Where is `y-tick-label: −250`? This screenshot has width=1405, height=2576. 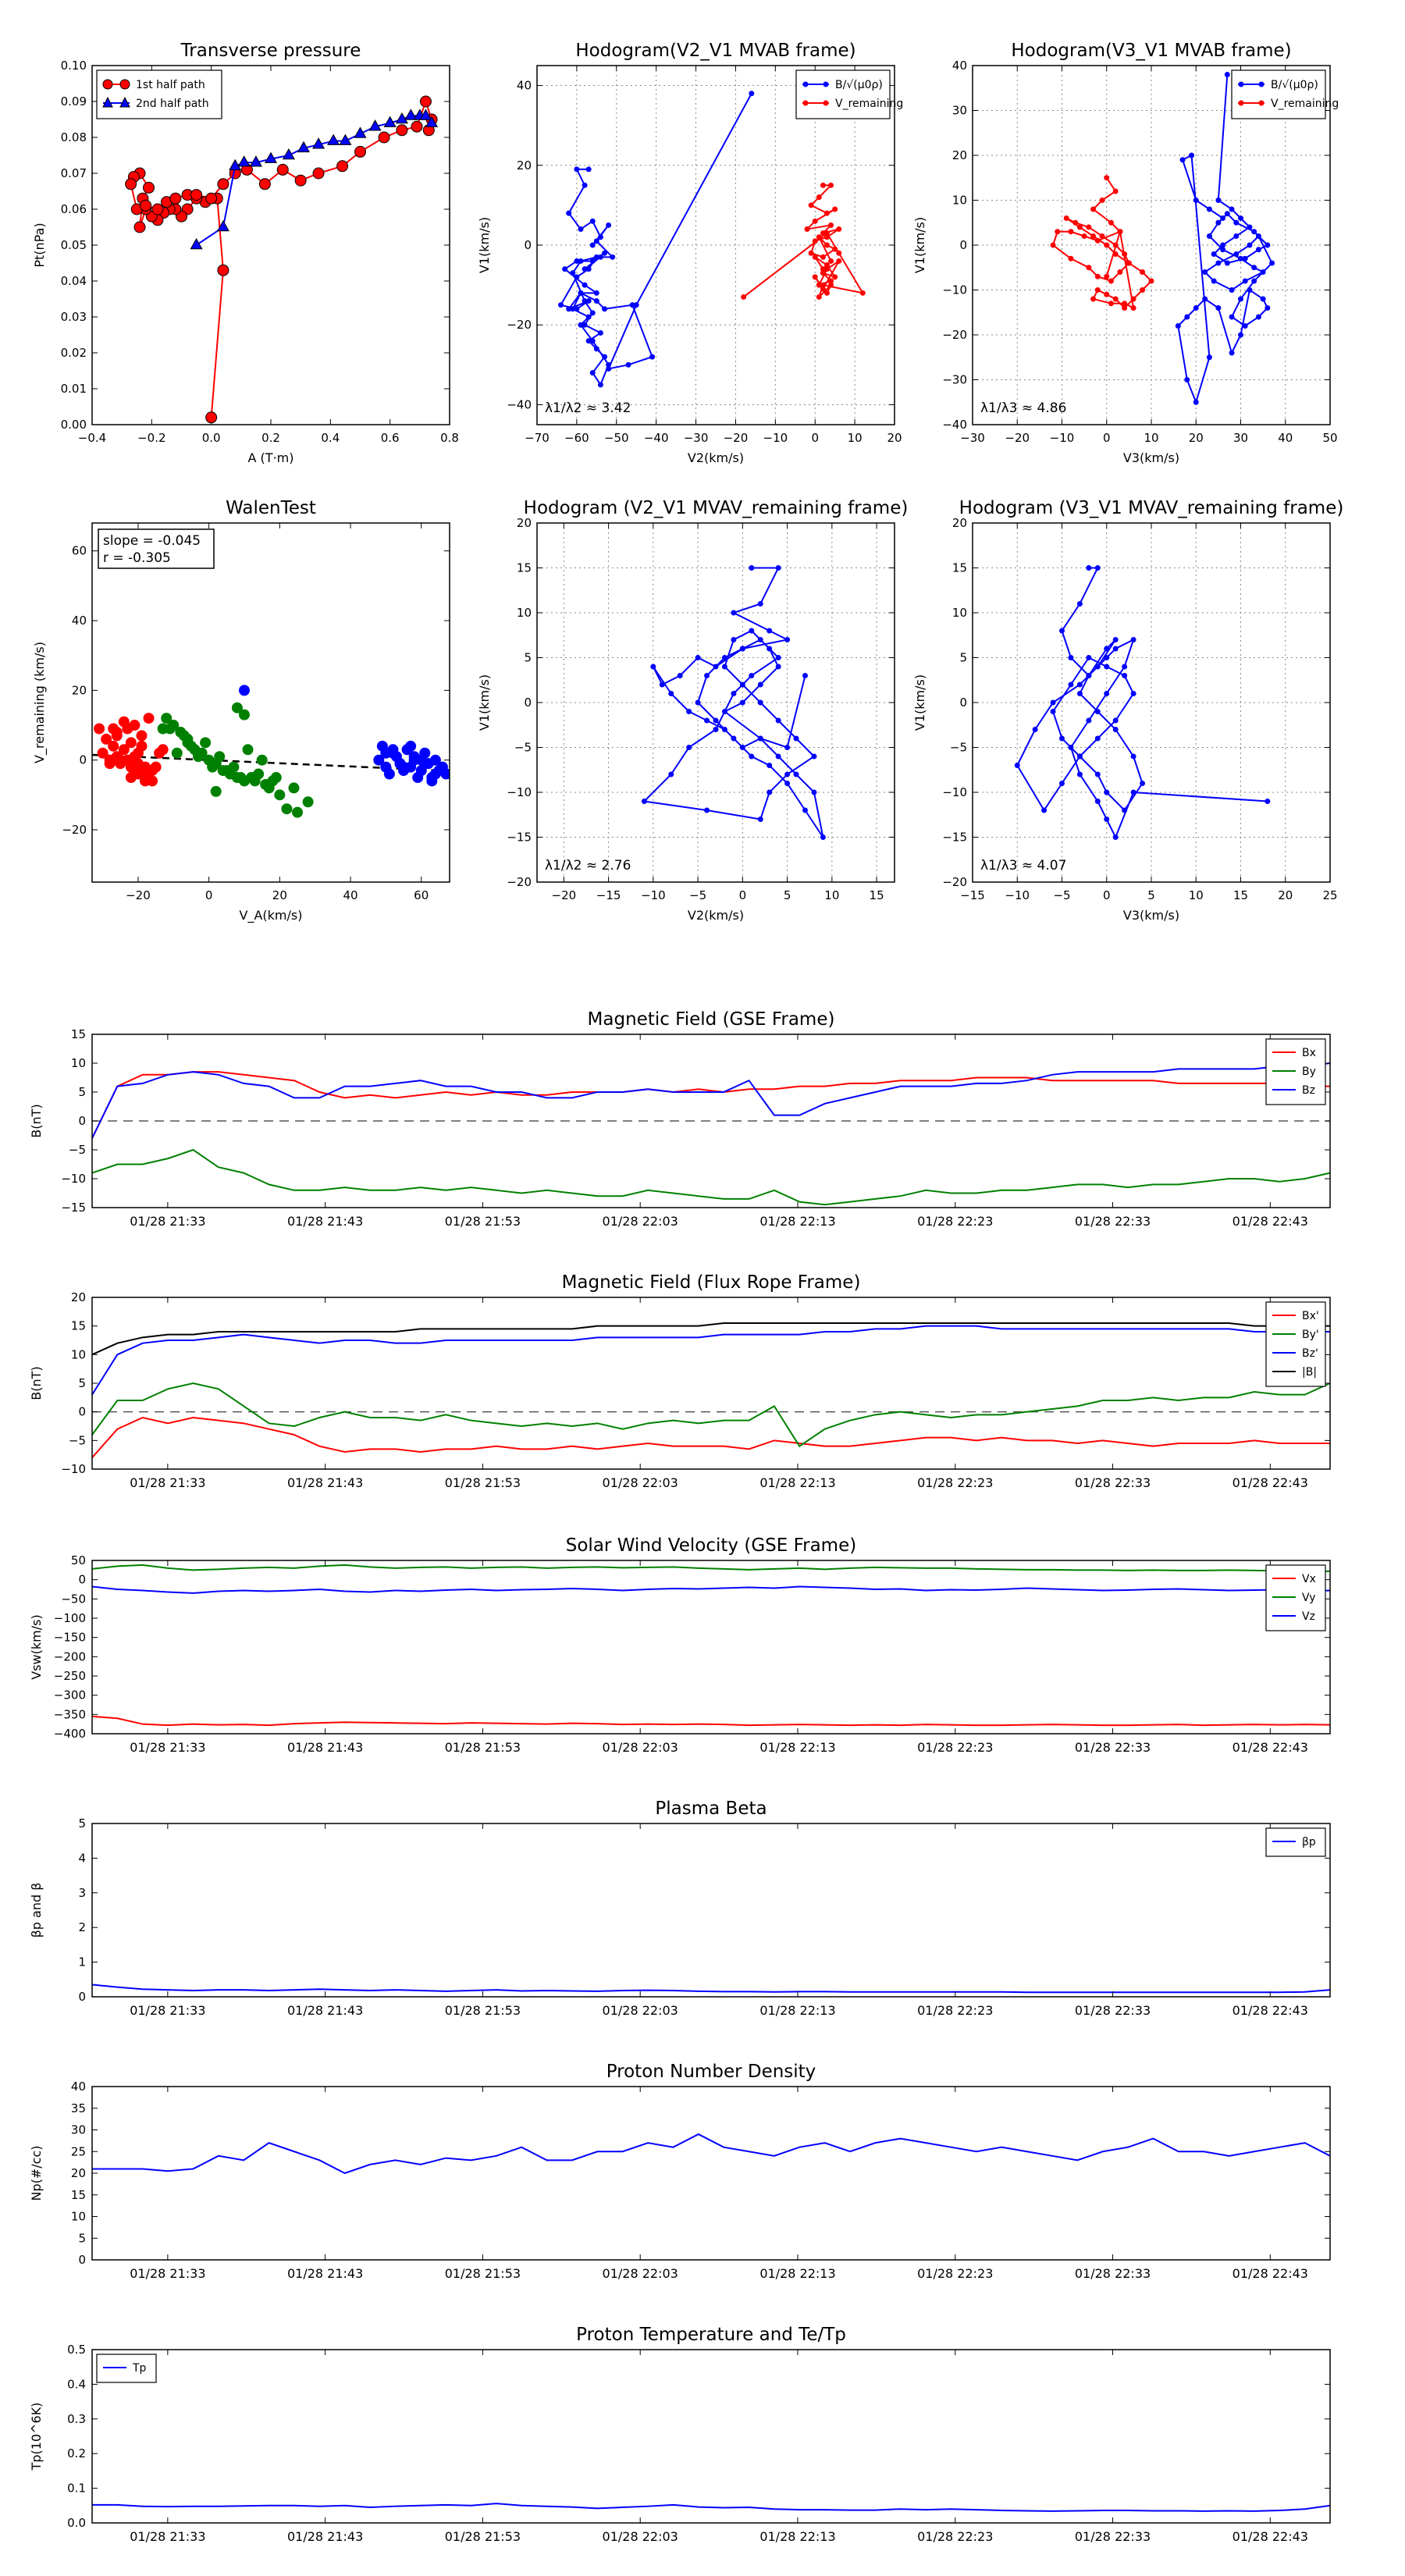 y-tick-label: −250 is located at coordinates (70, 1676).